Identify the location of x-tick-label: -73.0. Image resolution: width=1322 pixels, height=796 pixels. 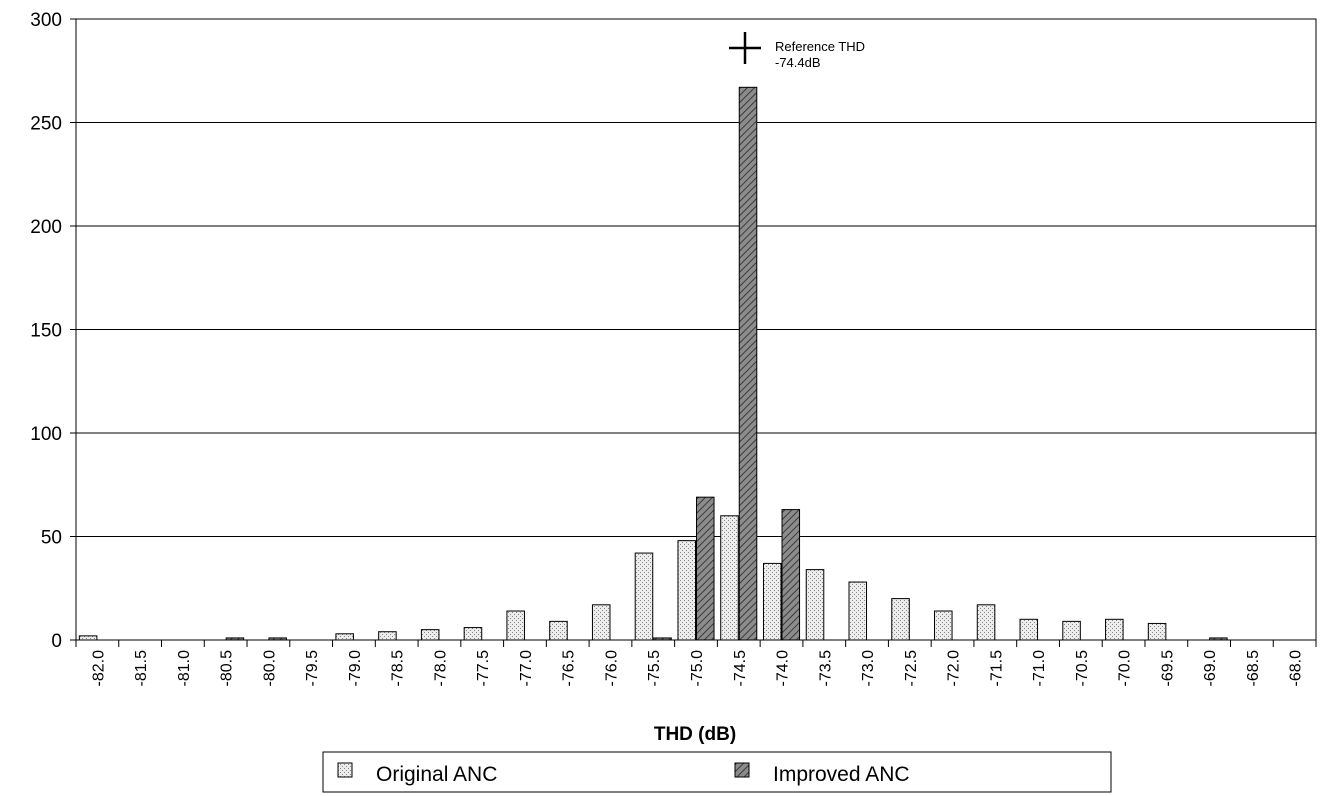
(868, 668).